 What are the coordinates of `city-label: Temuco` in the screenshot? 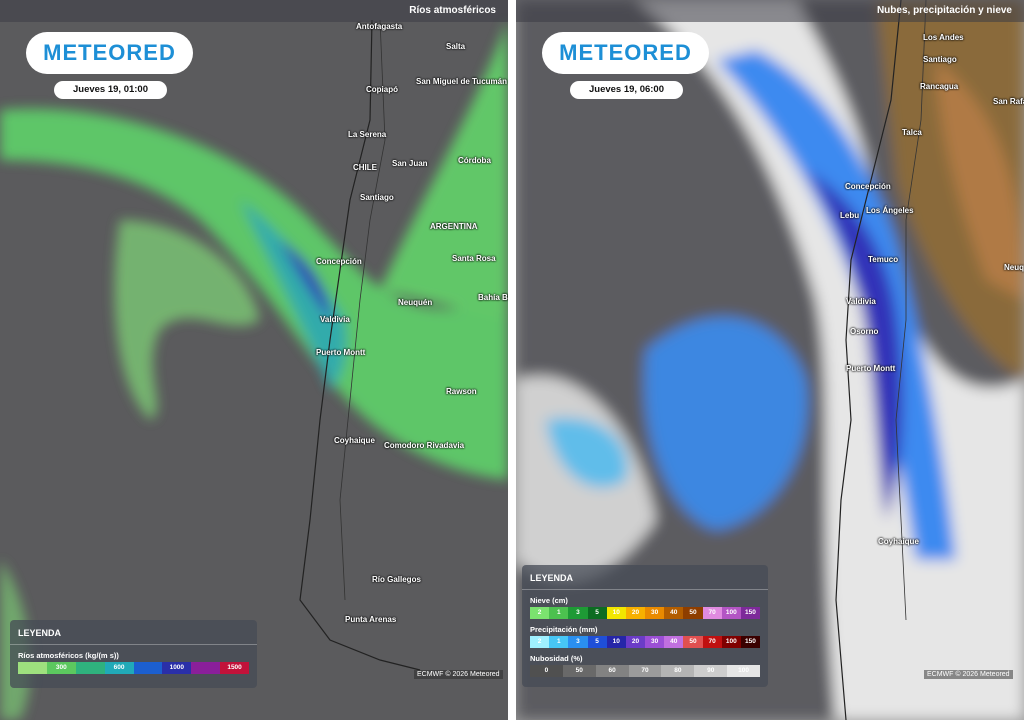 It's located at (883, 259).